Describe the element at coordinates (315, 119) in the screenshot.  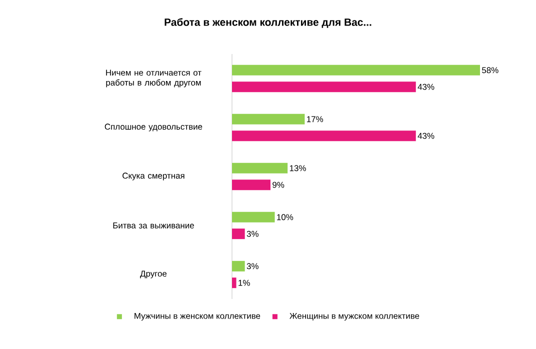
I see `data-label: 17%` at that location.